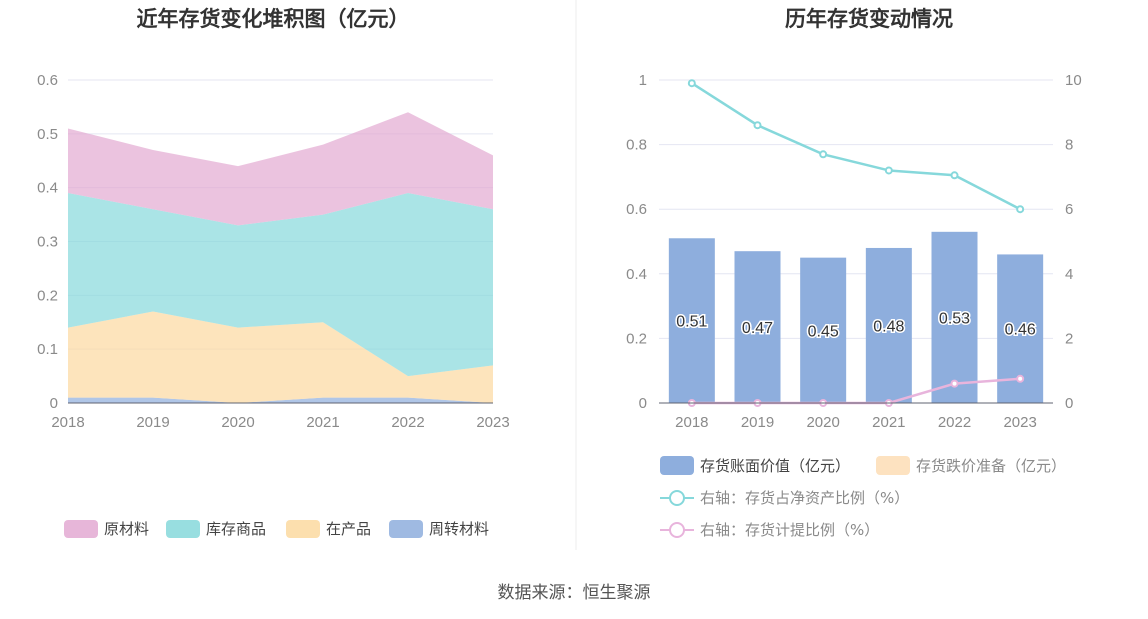  Describe the element at coordinates (1019, 422) in the screenshot. I see `right-x-tick-label: 2023` at that location.